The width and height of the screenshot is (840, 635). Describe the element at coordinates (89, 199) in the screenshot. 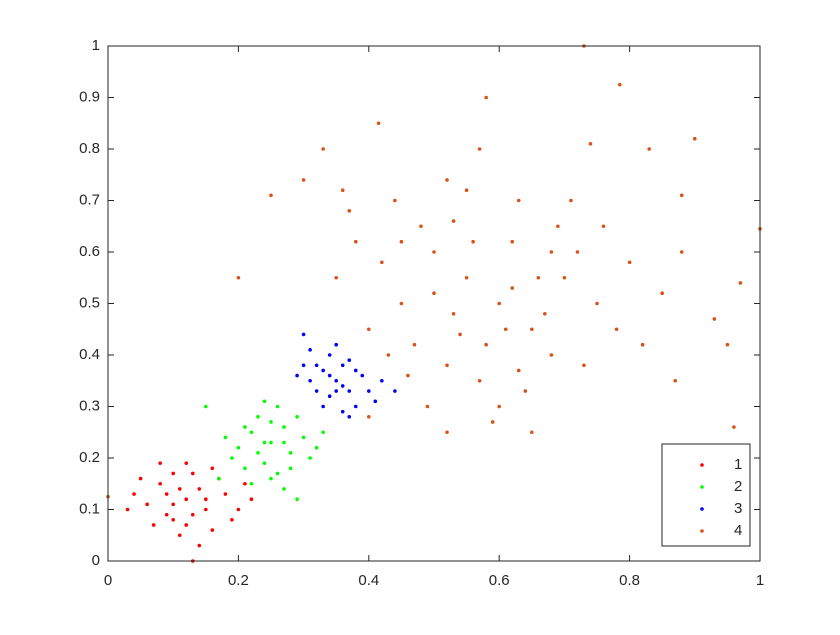

I see `y-tick-label: 0.7` at that location.